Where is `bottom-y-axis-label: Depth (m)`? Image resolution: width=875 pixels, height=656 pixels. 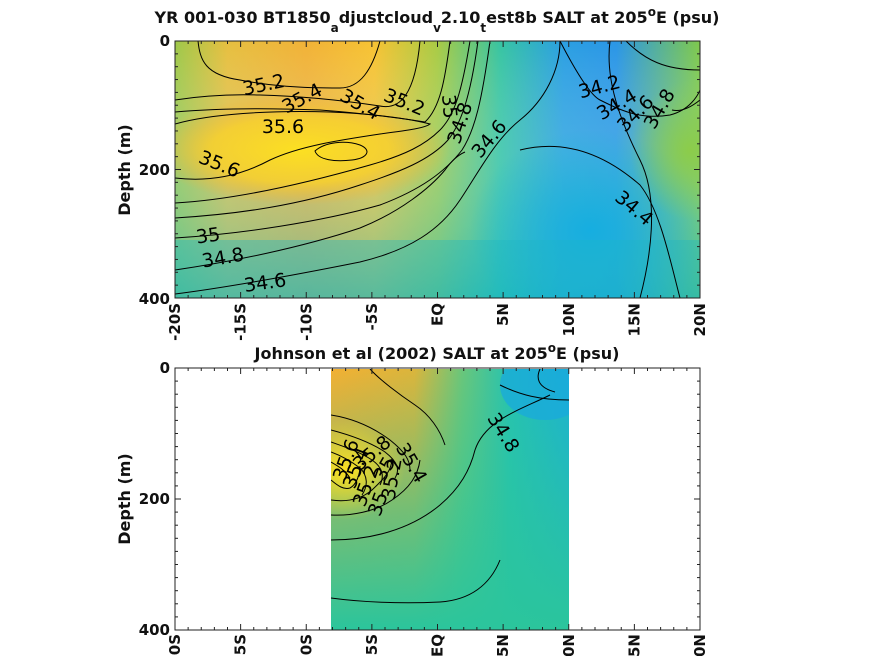
bottom-y-axis-label: Depth (m) is located at coordinates (124, 499).